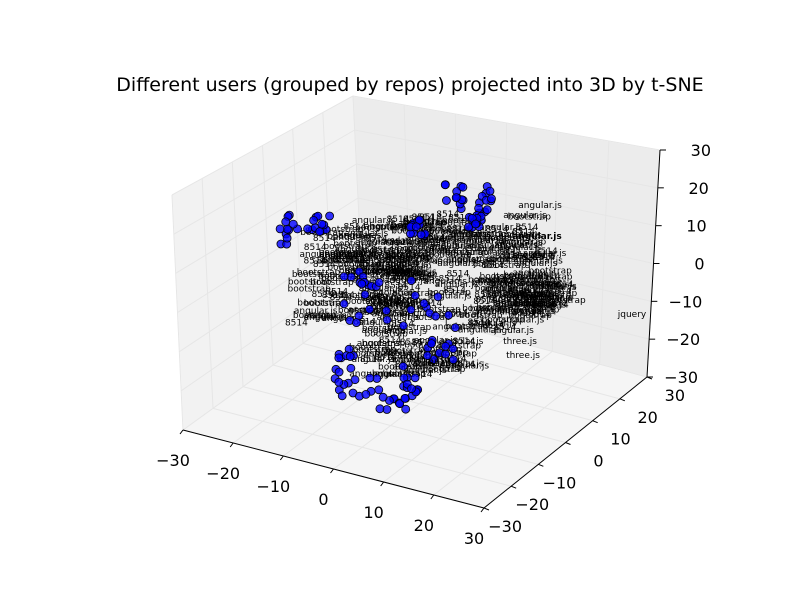 The image size is (800, 600). What do you see at coordinates (323, 295) in the screenshot?
I see `annotation-label: 8514` at bounding box center [323, 295].